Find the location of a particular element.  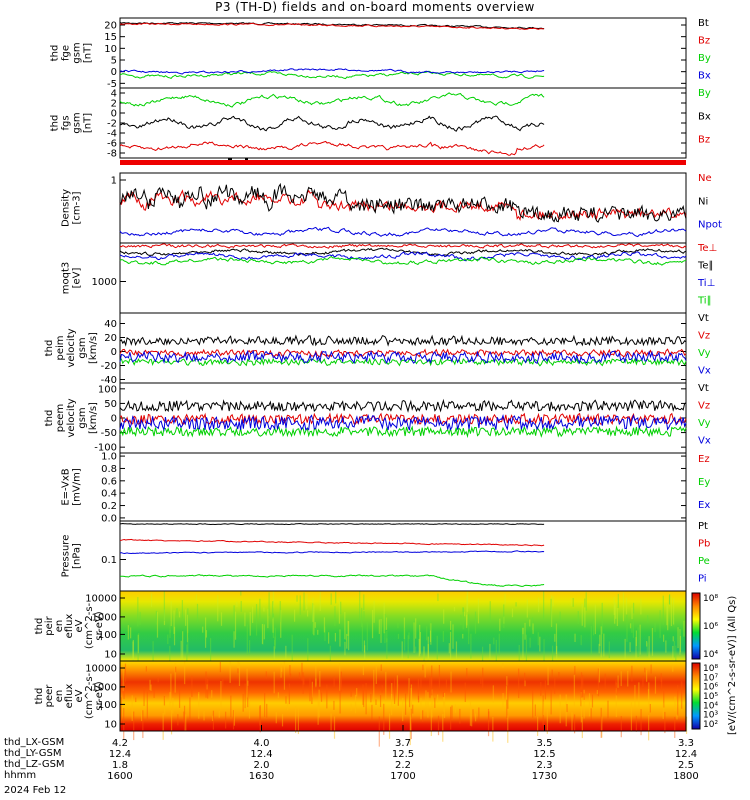

x-tick-label: 2.5 is located at coordinates (686, 765).